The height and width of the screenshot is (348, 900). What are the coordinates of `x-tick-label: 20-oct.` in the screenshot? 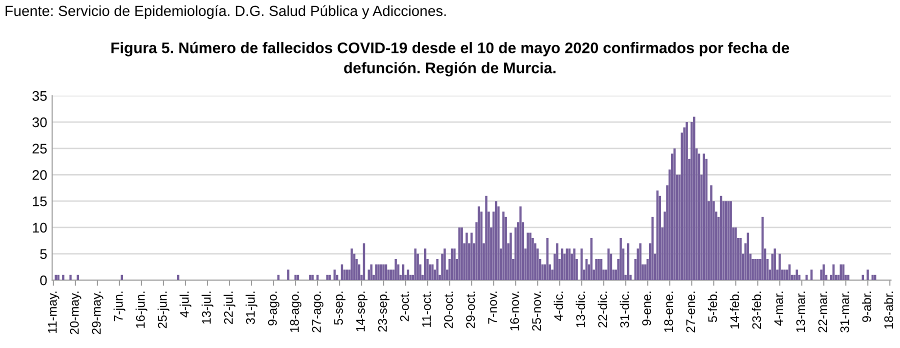 It's located at (448, 310).